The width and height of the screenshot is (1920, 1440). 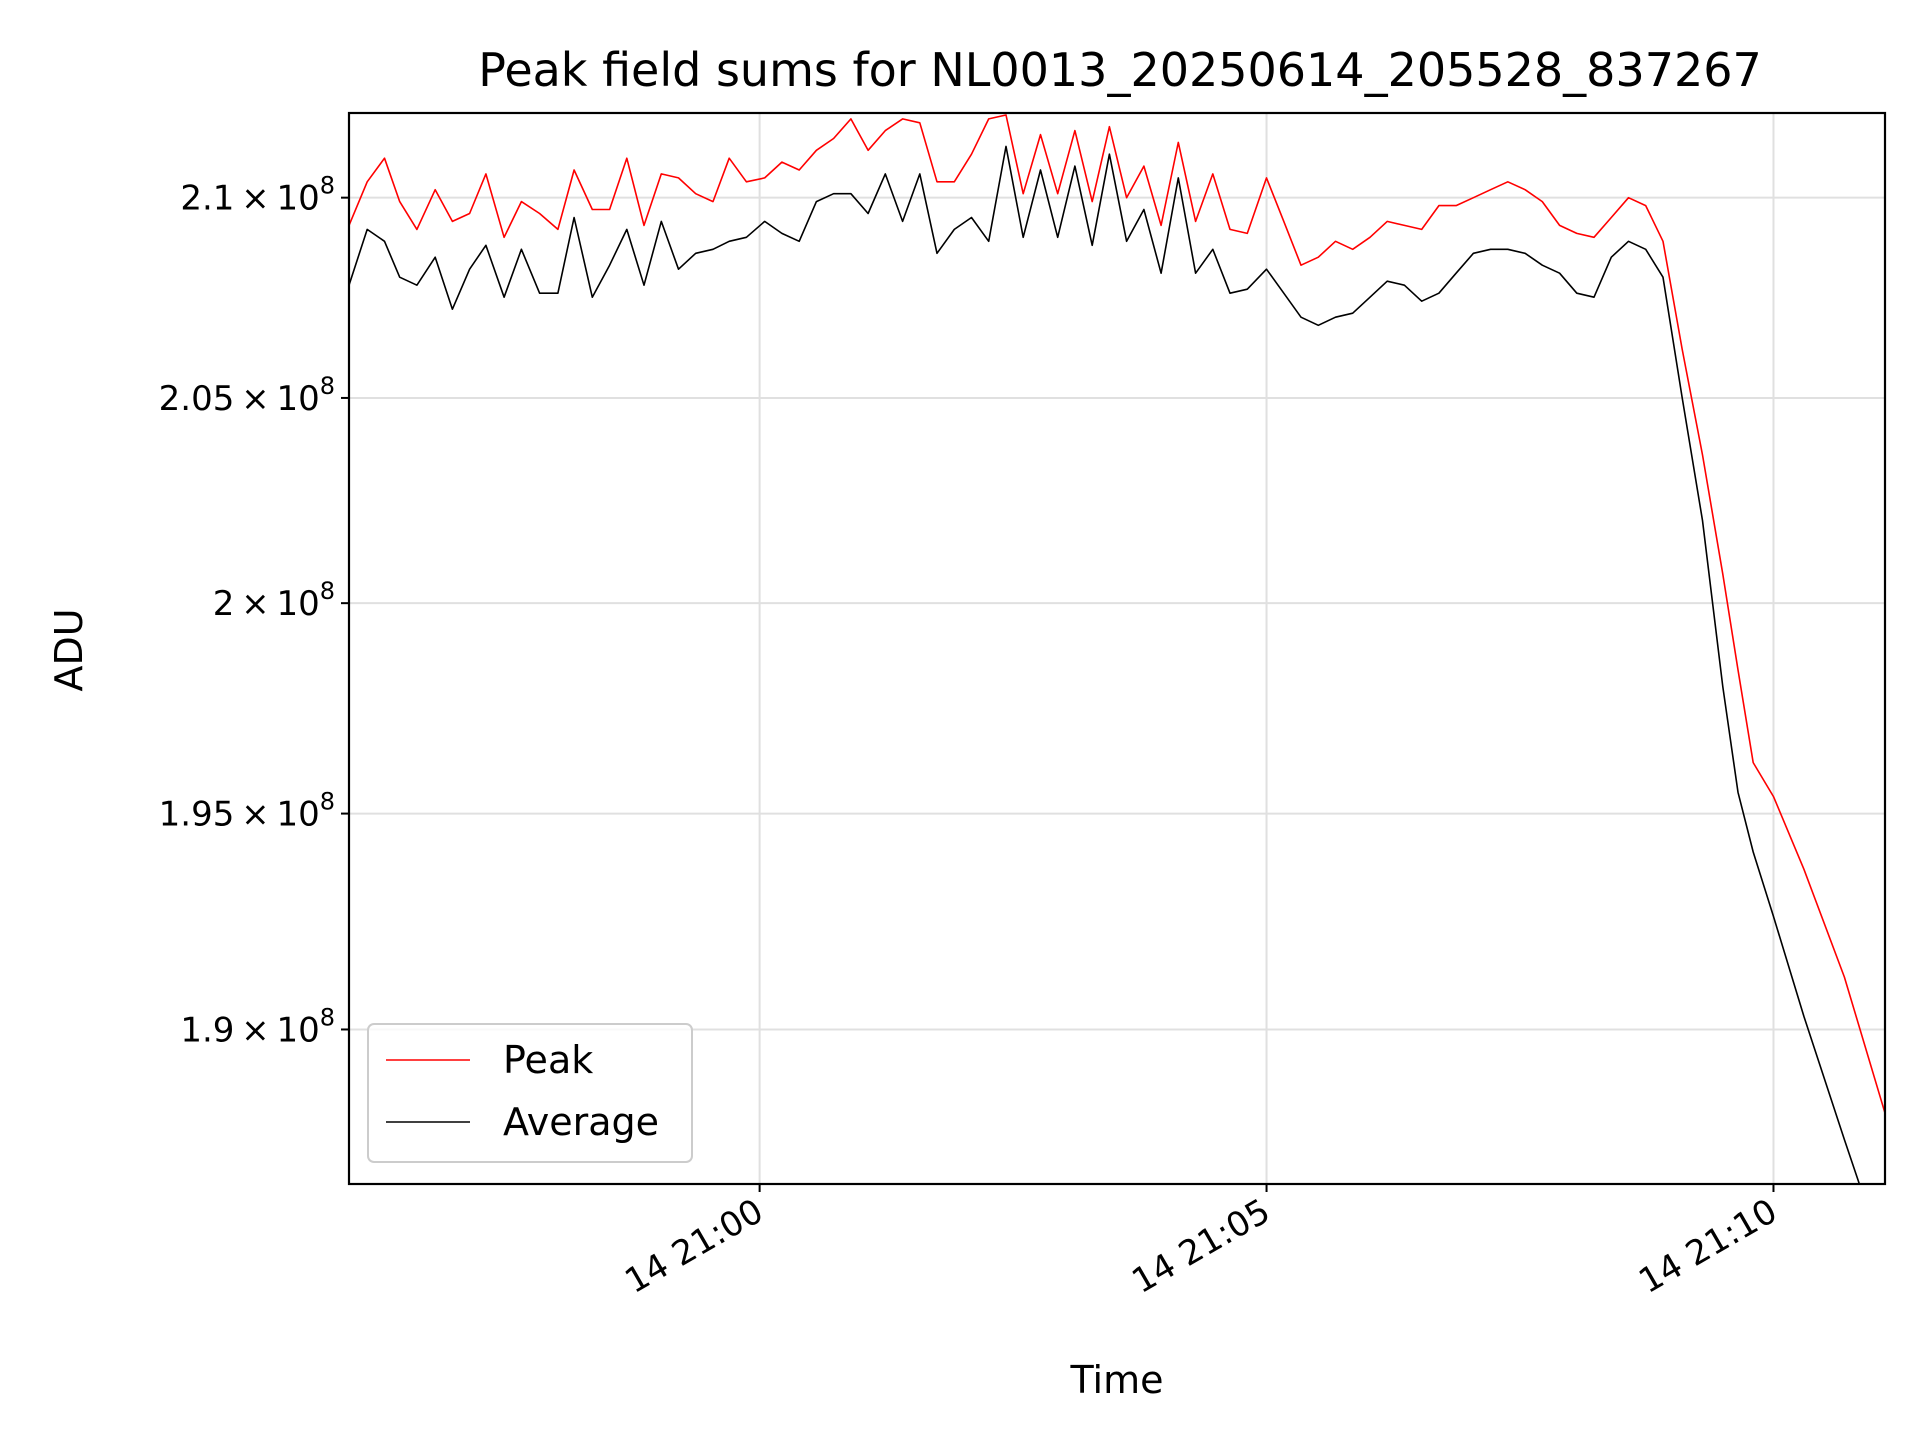 I want to click on legend: Peak Average, so click(x=530, y=1093).